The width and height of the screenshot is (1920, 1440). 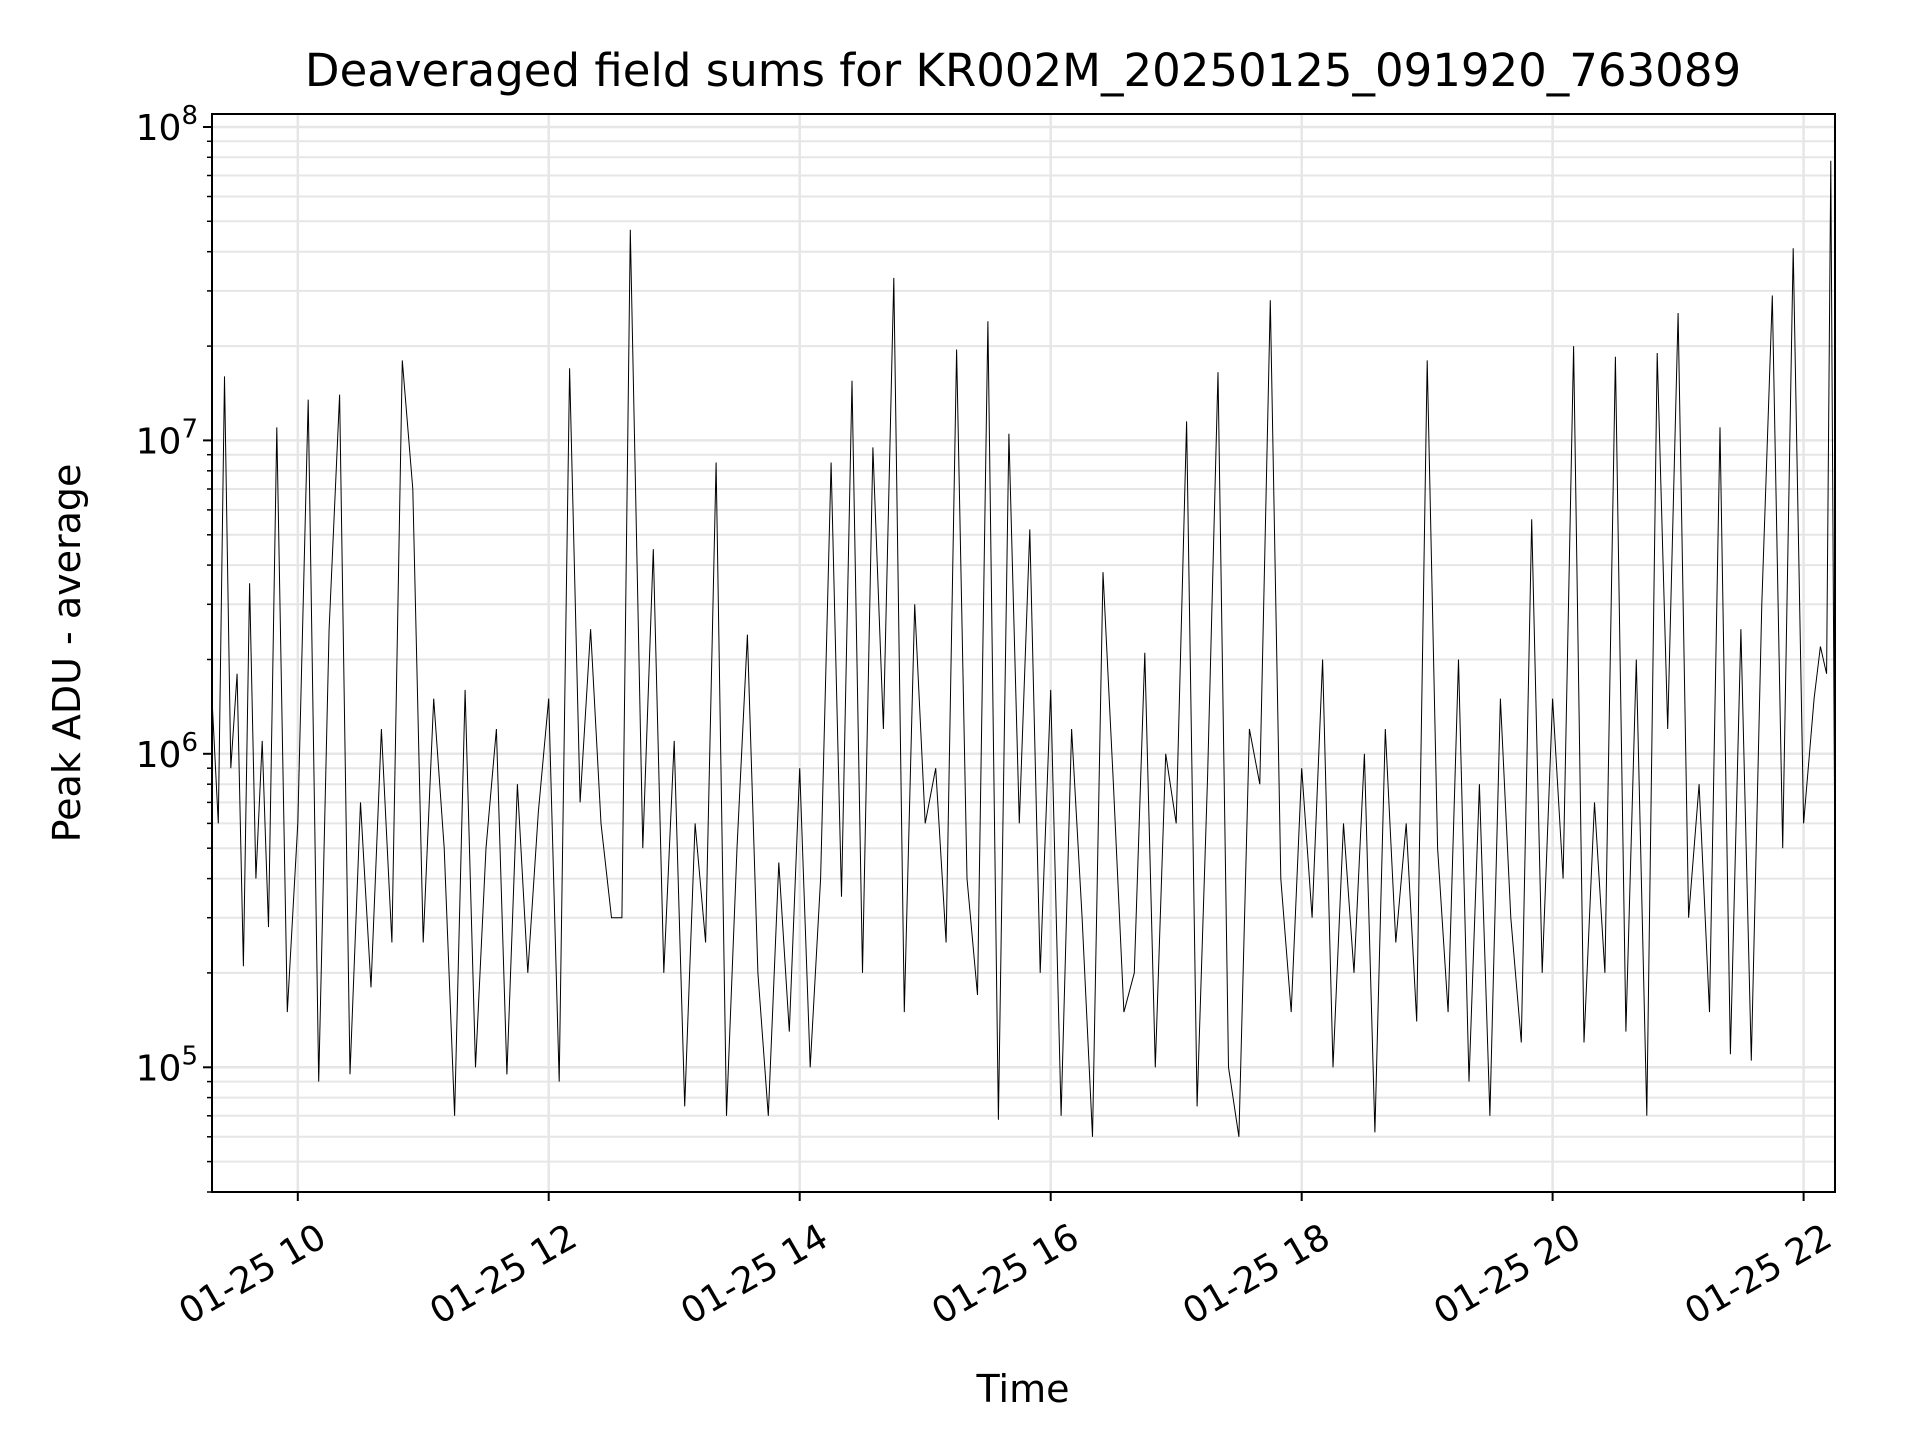 I want to click on y-tick-label: 10⁷, so click(x=167, y=438).